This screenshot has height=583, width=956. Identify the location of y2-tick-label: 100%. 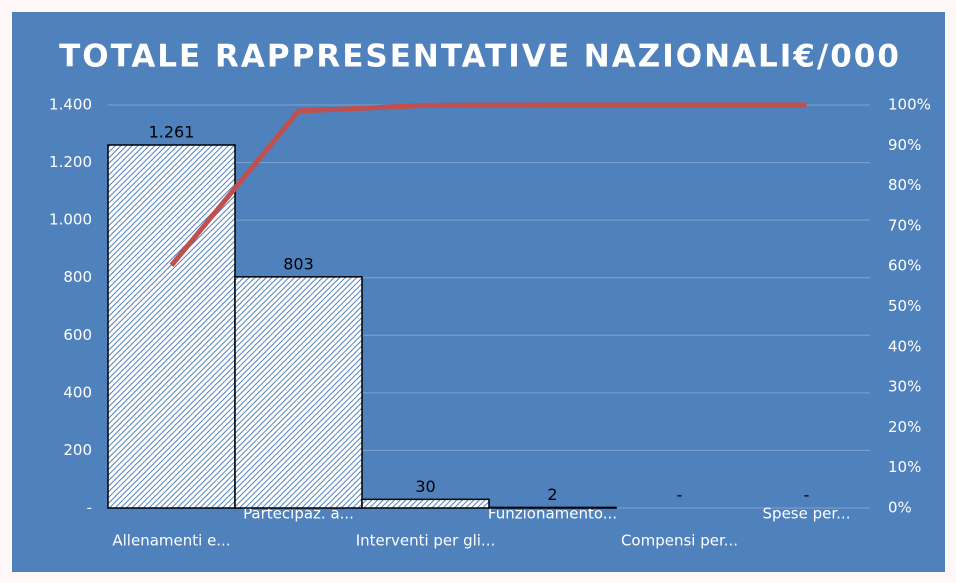
(909, 105).